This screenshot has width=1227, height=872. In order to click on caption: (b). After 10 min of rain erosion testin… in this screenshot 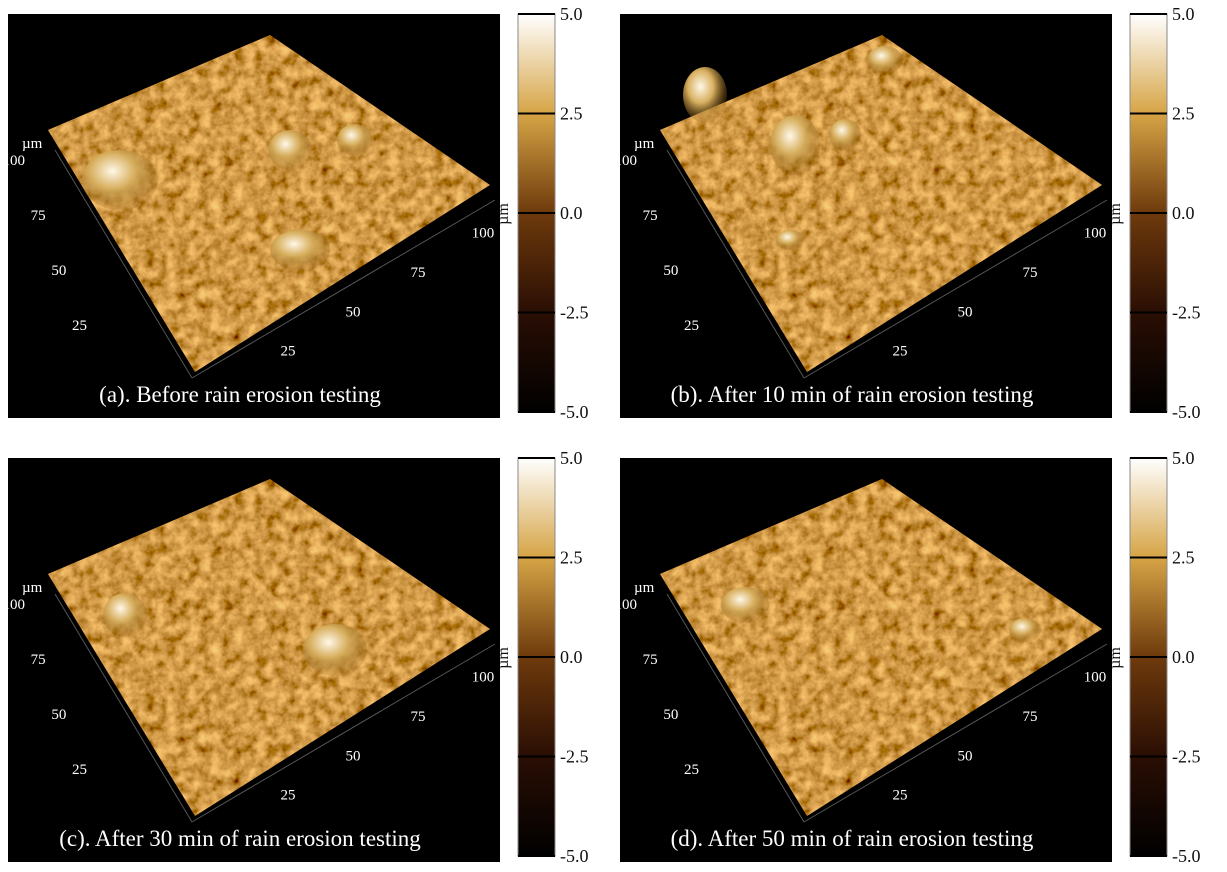, I will do `click(852, 394)`.